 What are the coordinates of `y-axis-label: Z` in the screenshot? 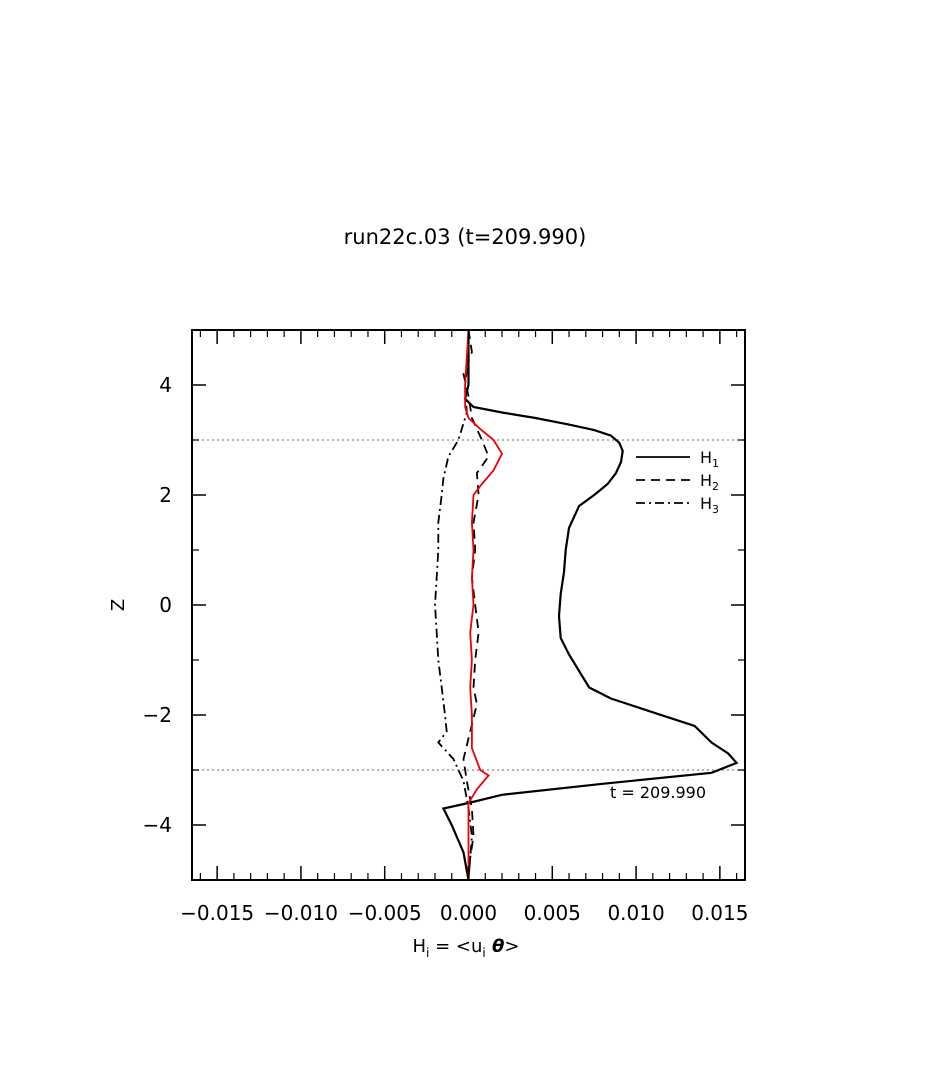 It's located at (118, 605).